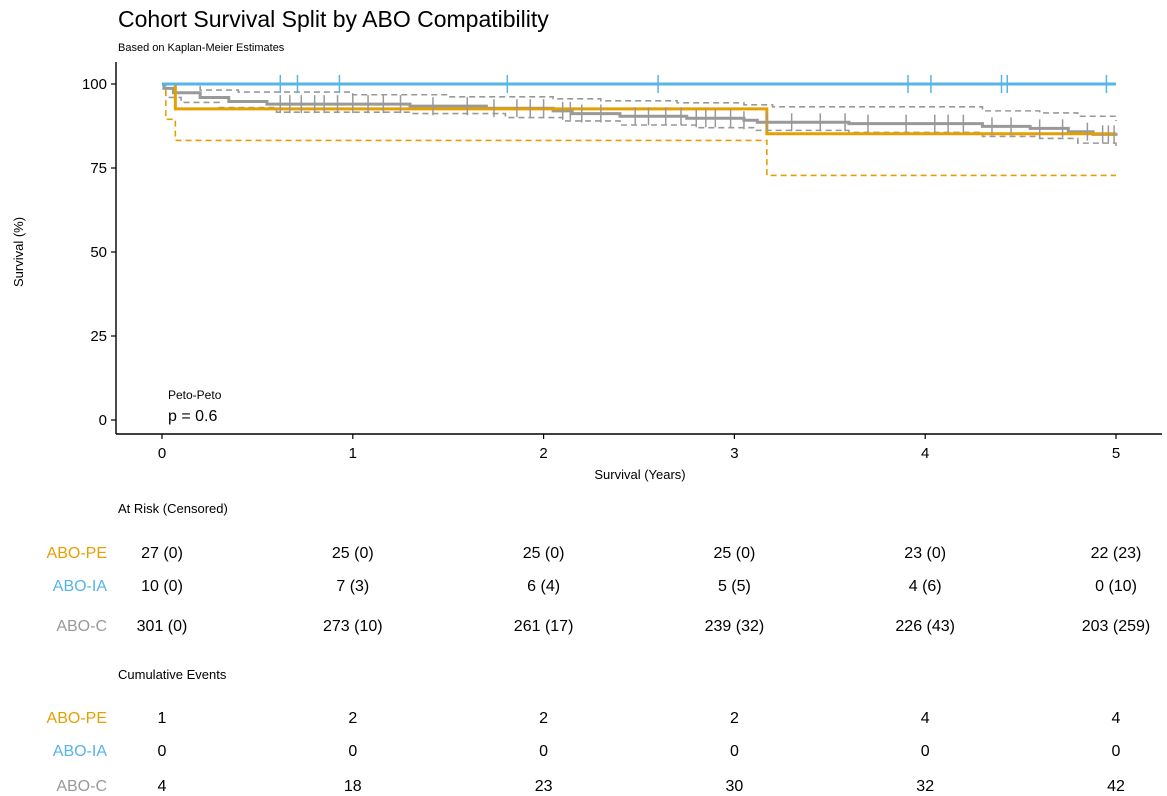  I want to click on x-tick-label: 0, so click(162, 453).